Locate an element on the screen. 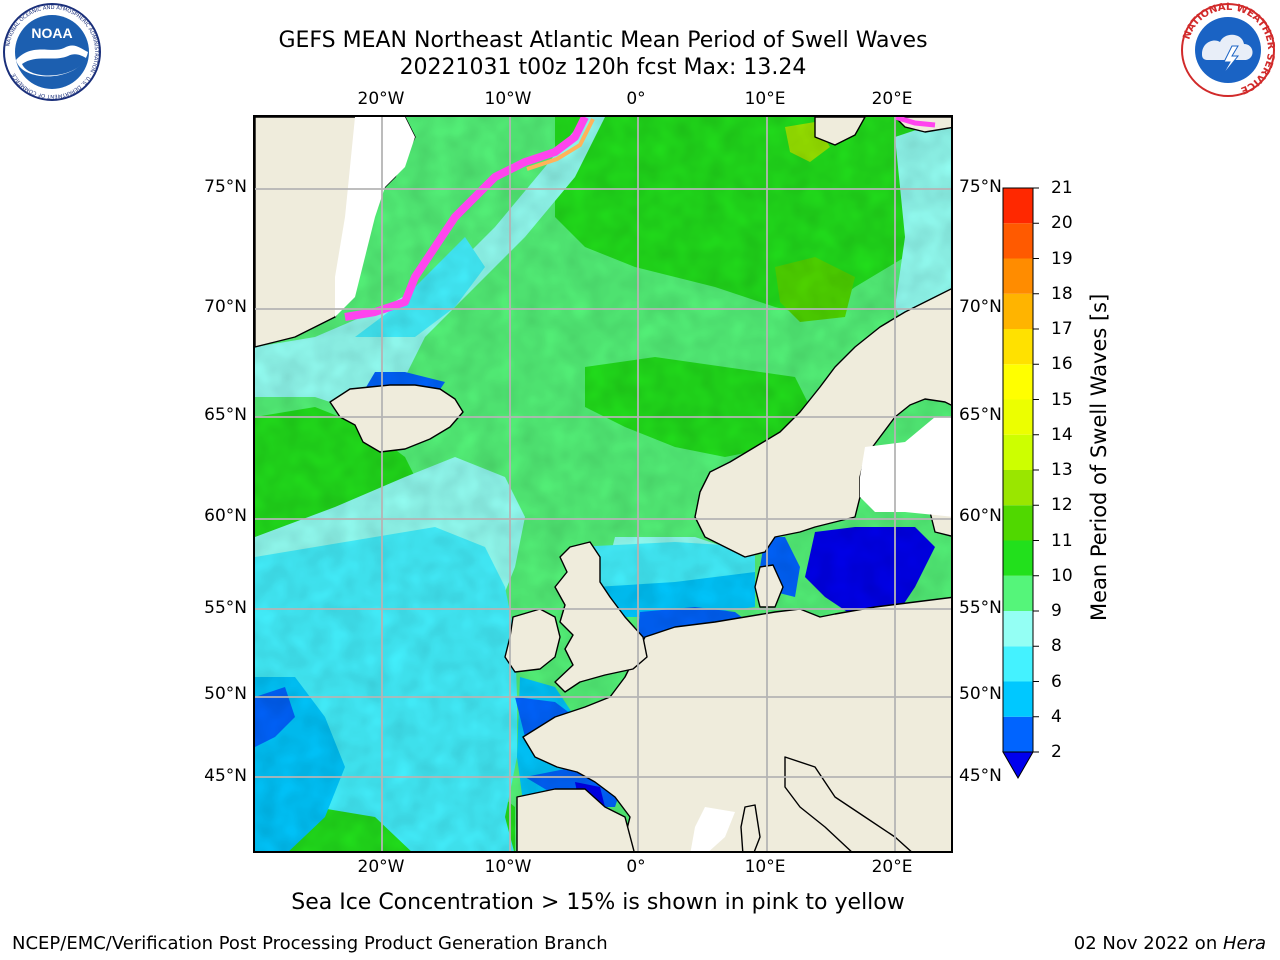  footer-date: 02 Nov 2022 on Hera is located at coordinates (1170, 943).